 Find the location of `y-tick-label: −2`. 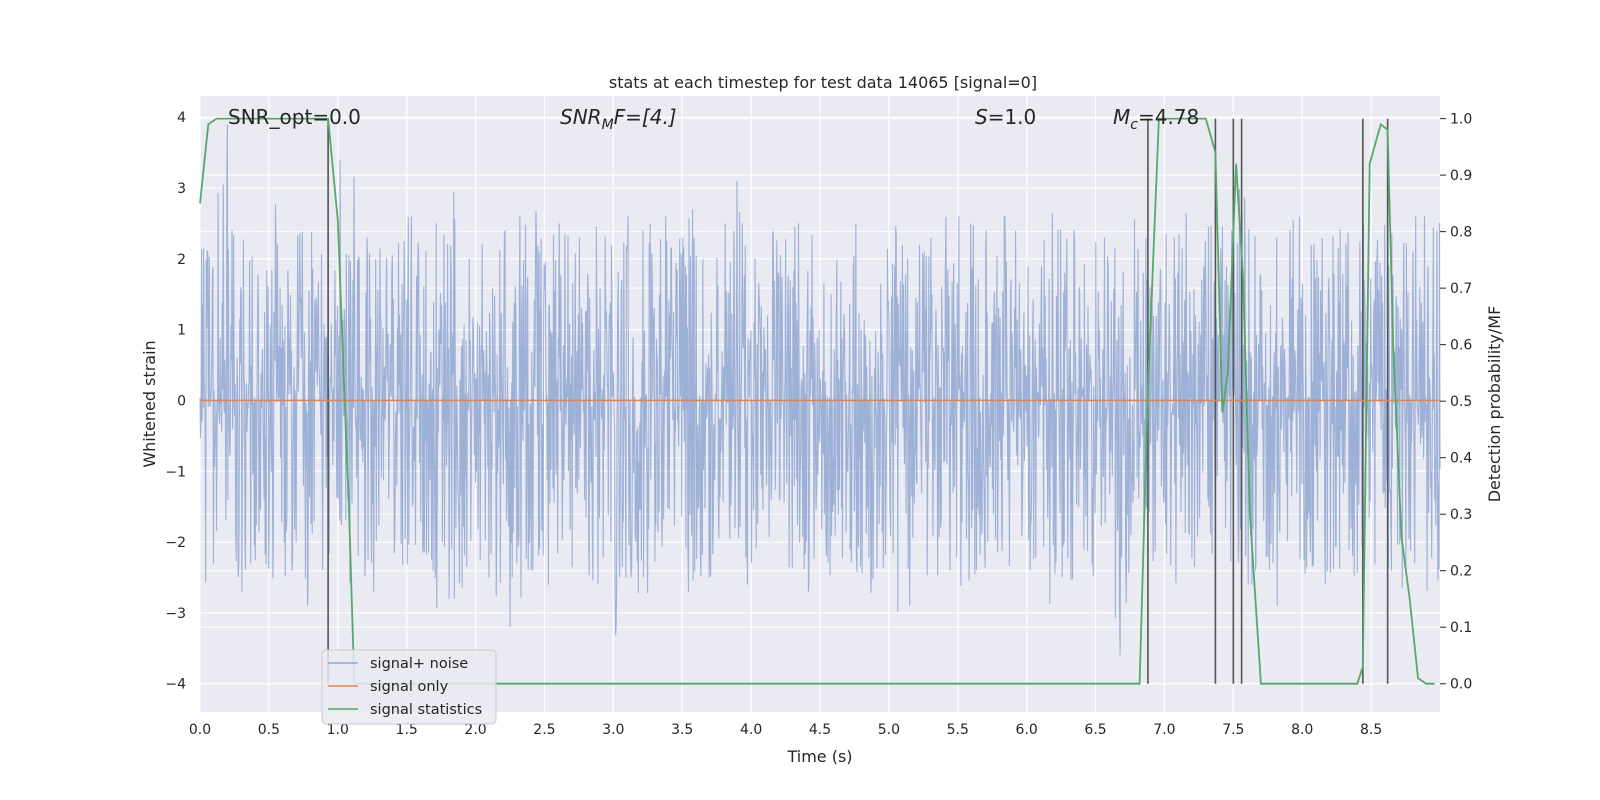

y-tick-label: −2 is located at coordinates (175, 543).